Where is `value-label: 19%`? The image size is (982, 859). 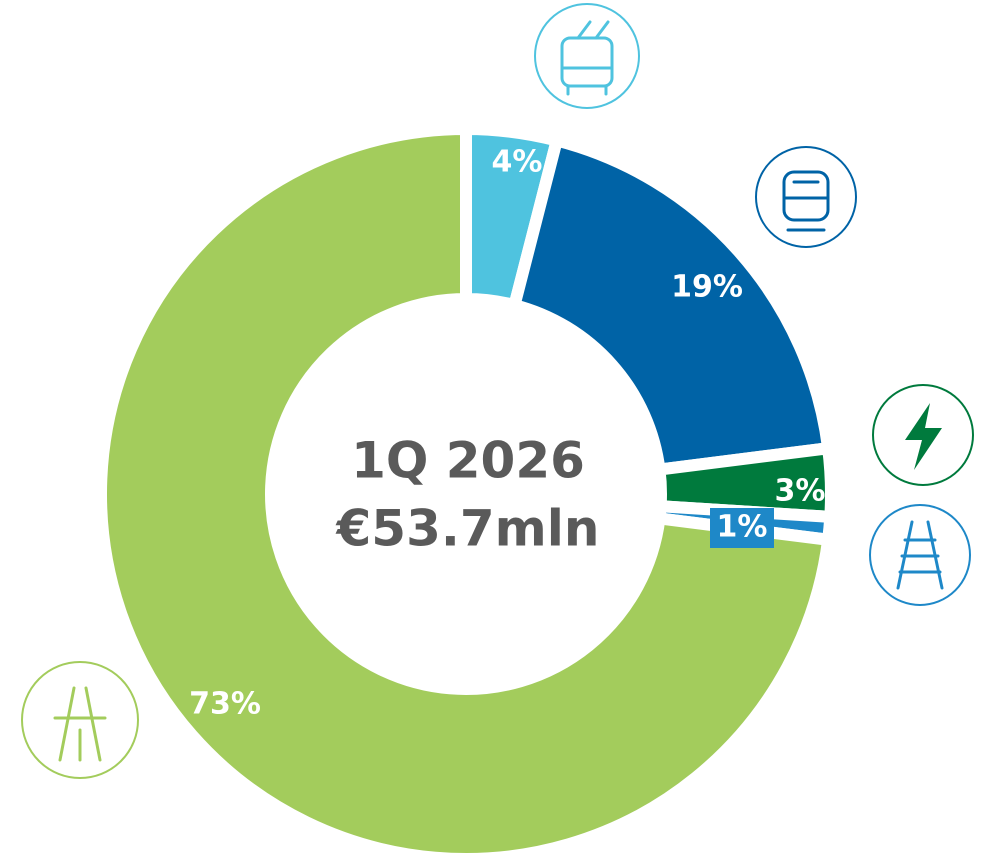
value-label: 19% is located at coordinates (707, 287).